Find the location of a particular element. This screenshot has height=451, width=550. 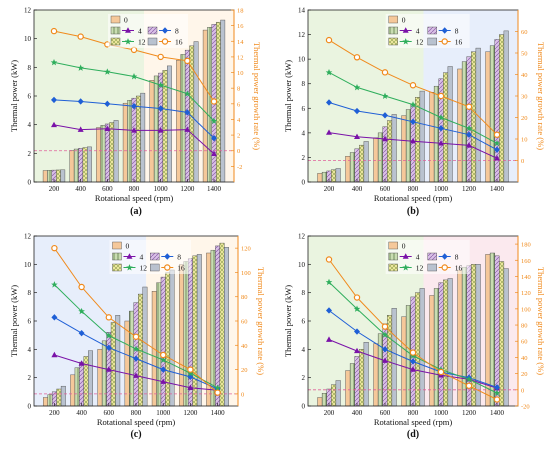

y2tick-label: 12 is located at coordinates (240, 57).